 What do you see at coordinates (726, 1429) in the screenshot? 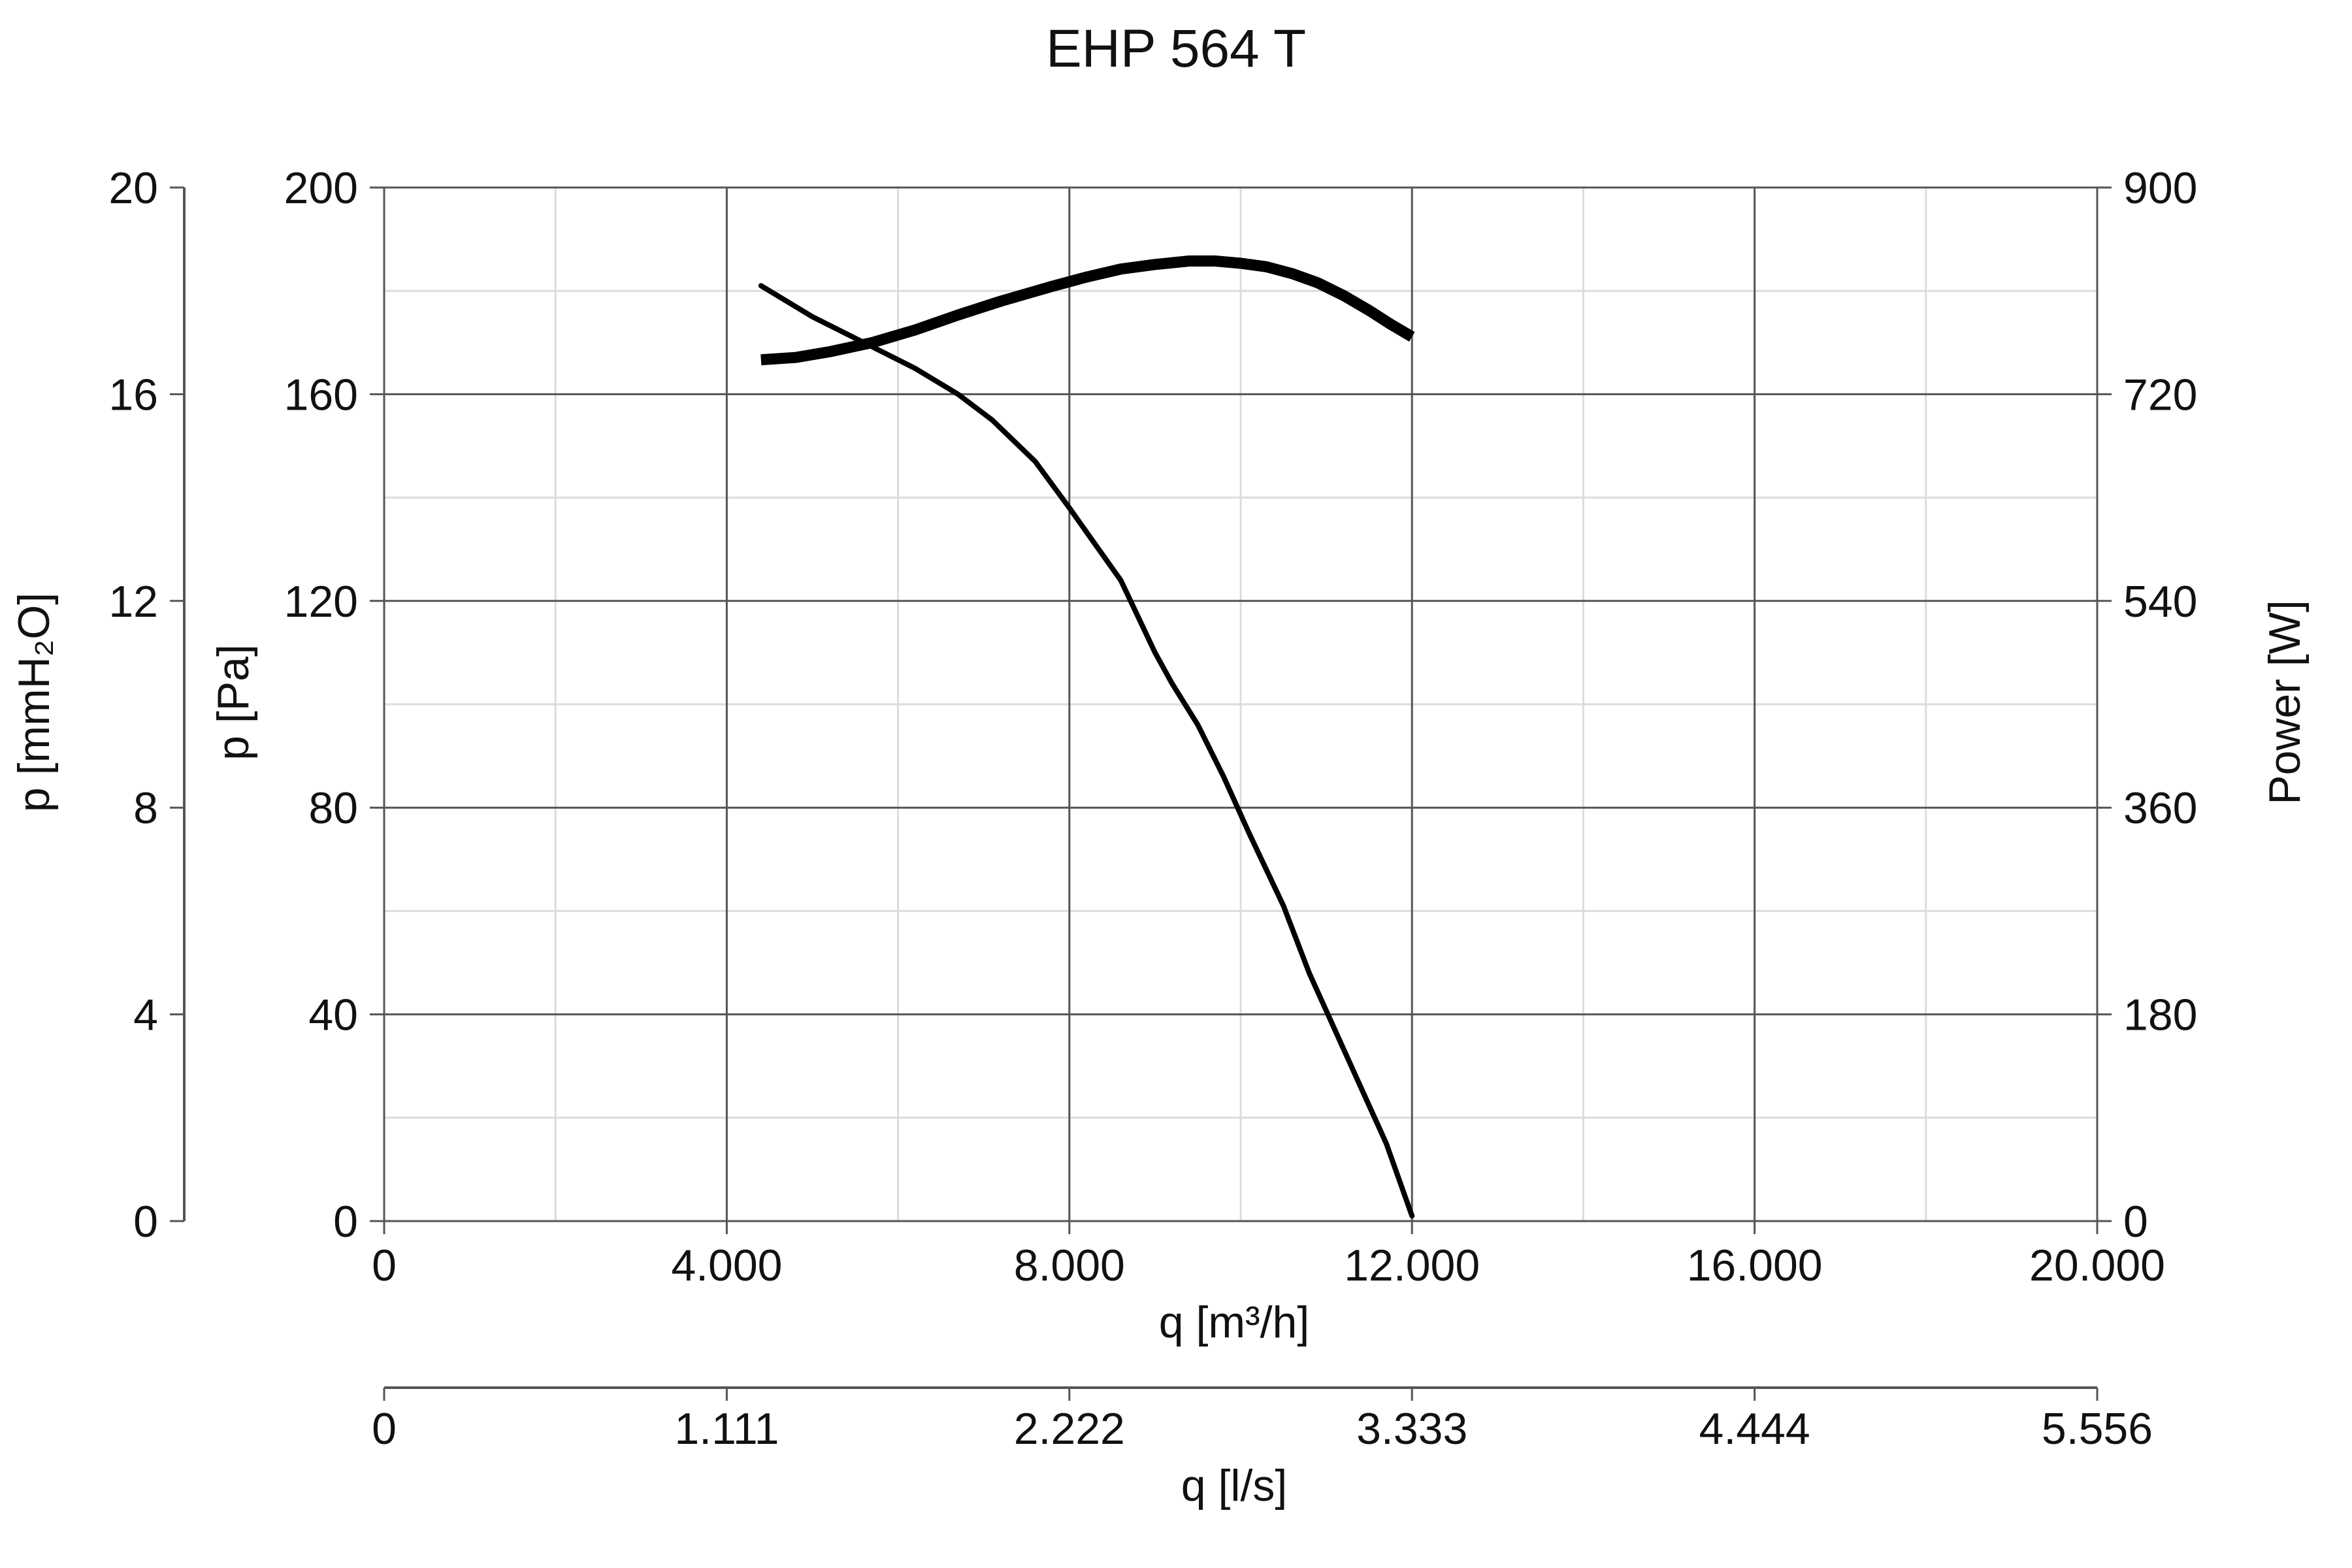
I see `x-secondary-tick-label: 1.111` at bounding box center [726, 1429].